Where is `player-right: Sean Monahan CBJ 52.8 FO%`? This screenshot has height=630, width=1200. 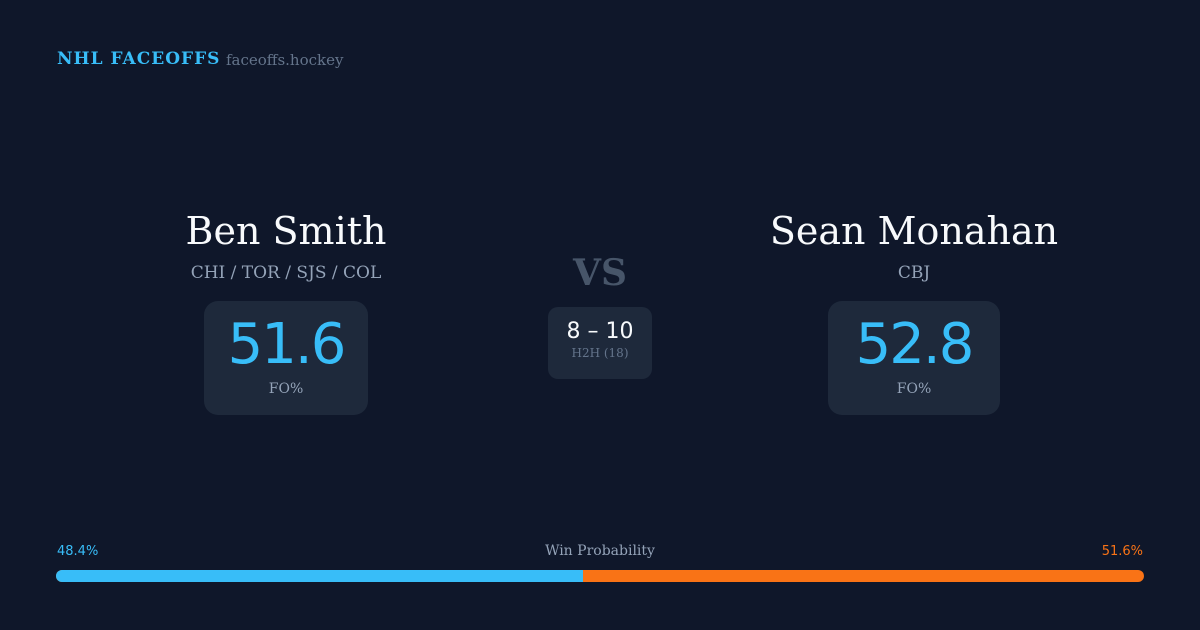
player-right: Sean Monahan CBJ 52.8 FO% is located at coordinates (914, 310).